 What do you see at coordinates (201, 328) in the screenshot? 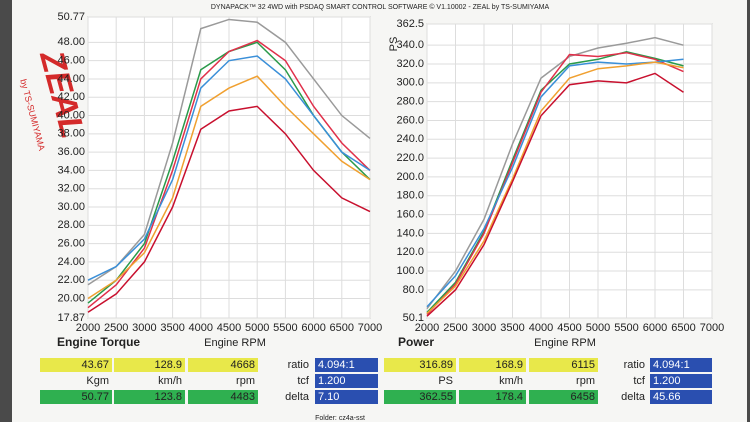
I see `x-tick-label: 4000` at bounding box center [201, 328].